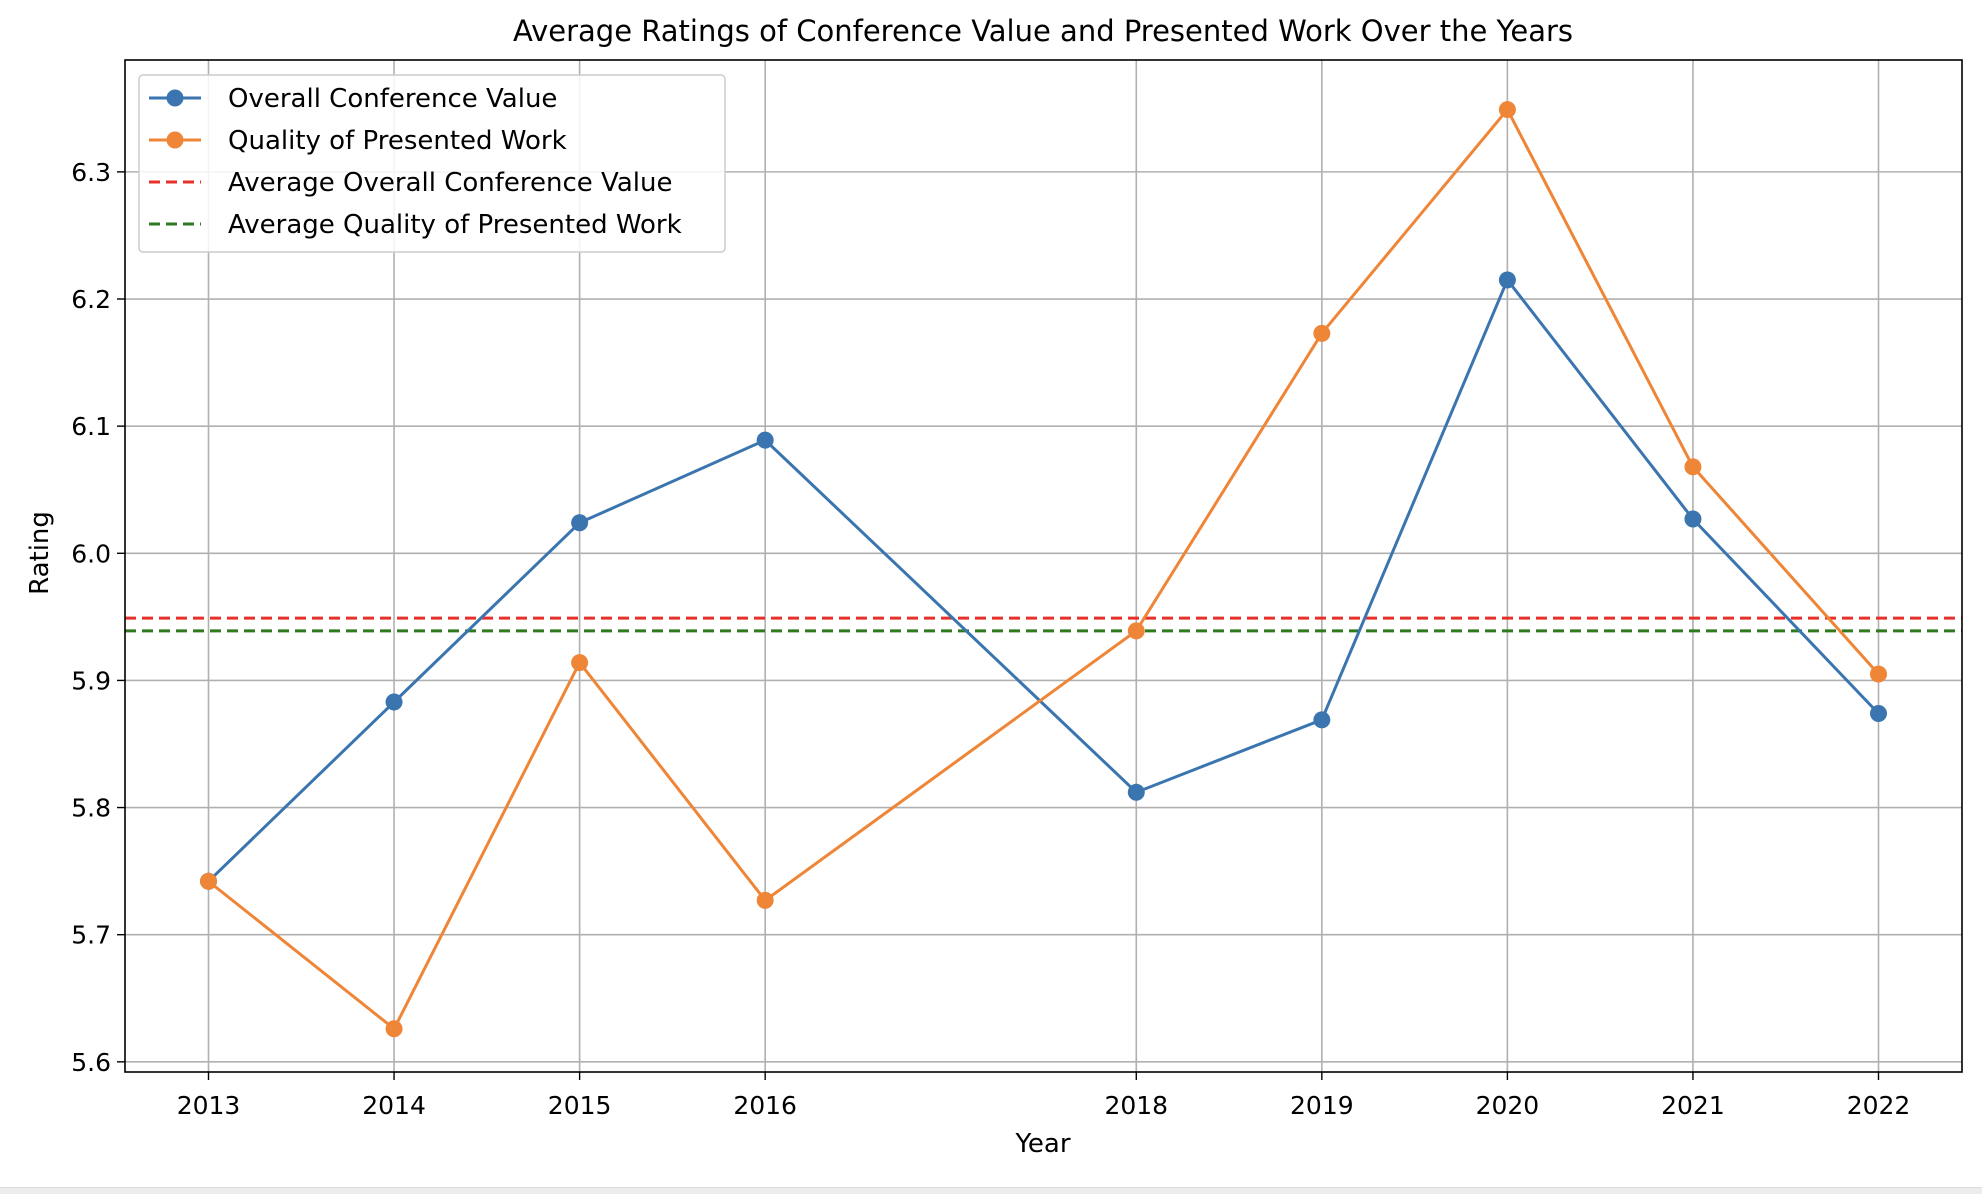  What do you see at coordinates (394, 1105) in the screenshot?
I see `x-tick-label: 2014` at bounding box center [394, 1105].